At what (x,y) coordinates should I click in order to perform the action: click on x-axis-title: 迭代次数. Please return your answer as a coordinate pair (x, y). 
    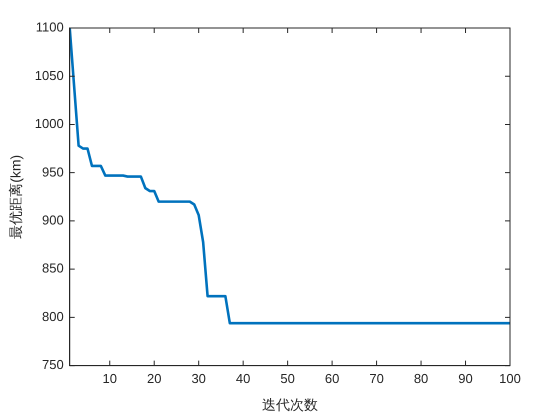
    Looking at the image, I should click on (290, 404).